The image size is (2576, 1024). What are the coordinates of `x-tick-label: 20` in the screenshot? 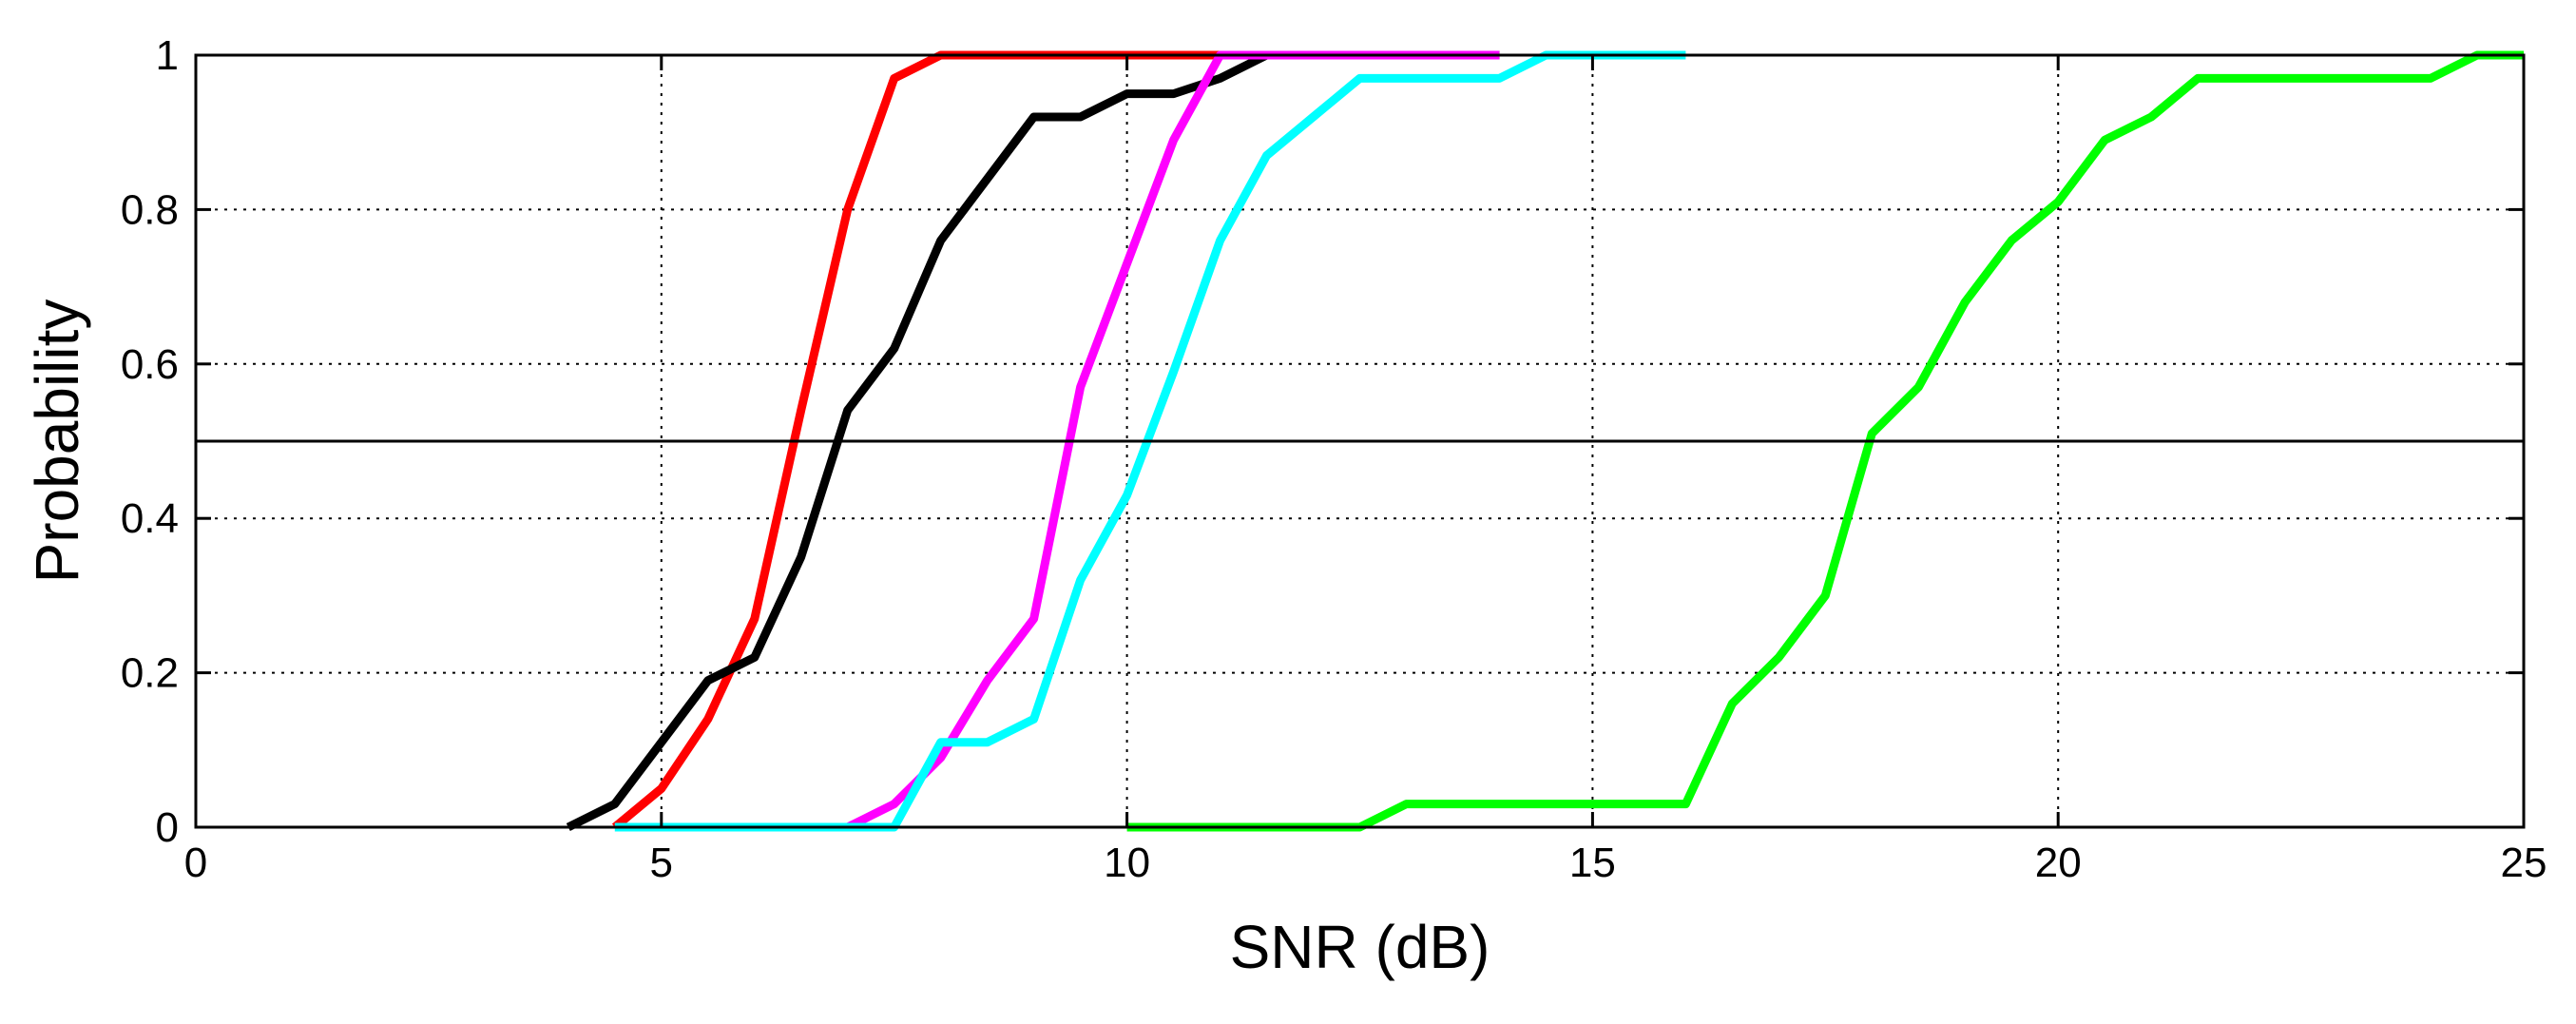 It's located at (2058, 863).